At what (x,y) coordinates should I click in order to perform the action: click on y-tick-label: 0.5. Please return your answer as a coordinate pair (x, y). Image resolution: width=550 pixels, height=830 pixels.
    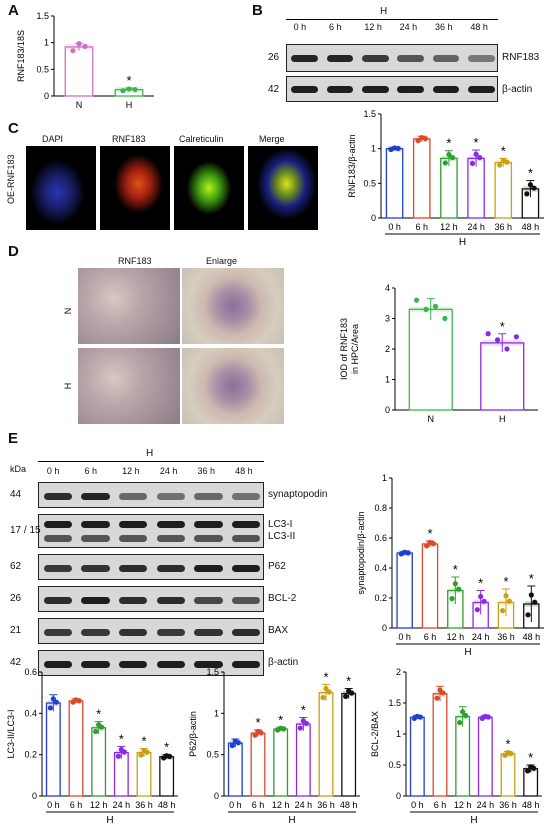
    Looking at the image, I should click on (394, 765).